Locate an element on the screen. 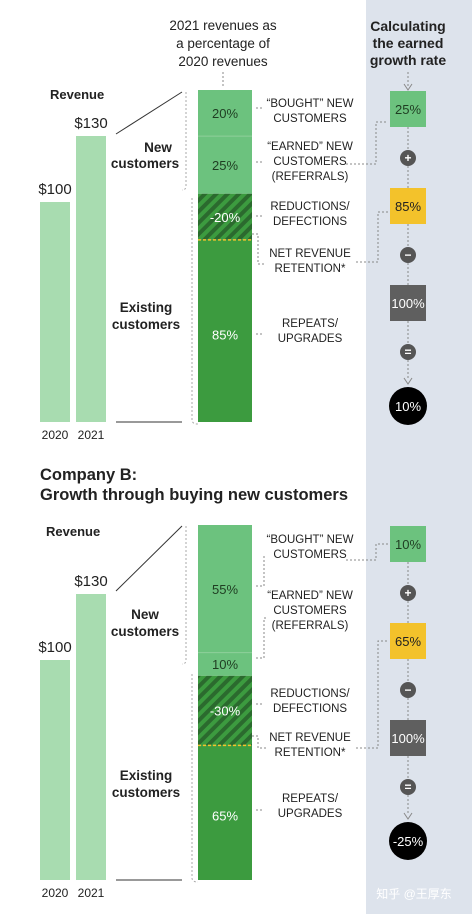 The width and height of the screenshot is (474, 914). bracket-existing-a is located at coordinates (195, 311).